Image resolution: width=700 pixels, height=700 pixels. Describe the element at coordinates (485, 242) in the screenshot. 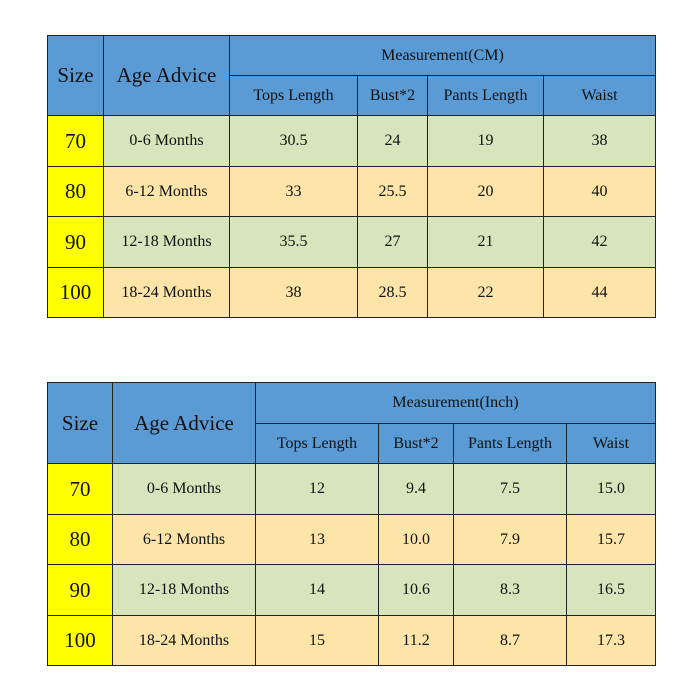

I see `value-cell: 21` at that location.